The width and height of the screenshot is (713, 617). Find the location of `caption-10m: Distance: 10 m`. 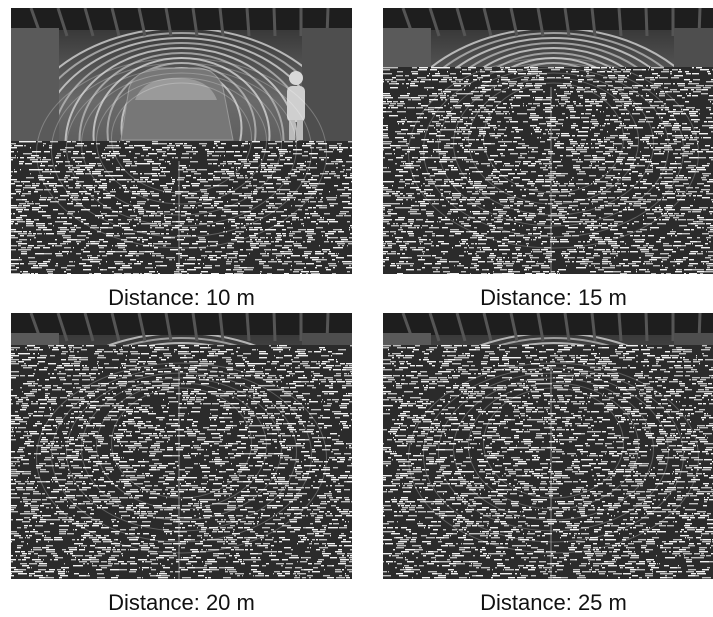

caption-10m: Distance: 10 m is located at coordinates (181, 297).